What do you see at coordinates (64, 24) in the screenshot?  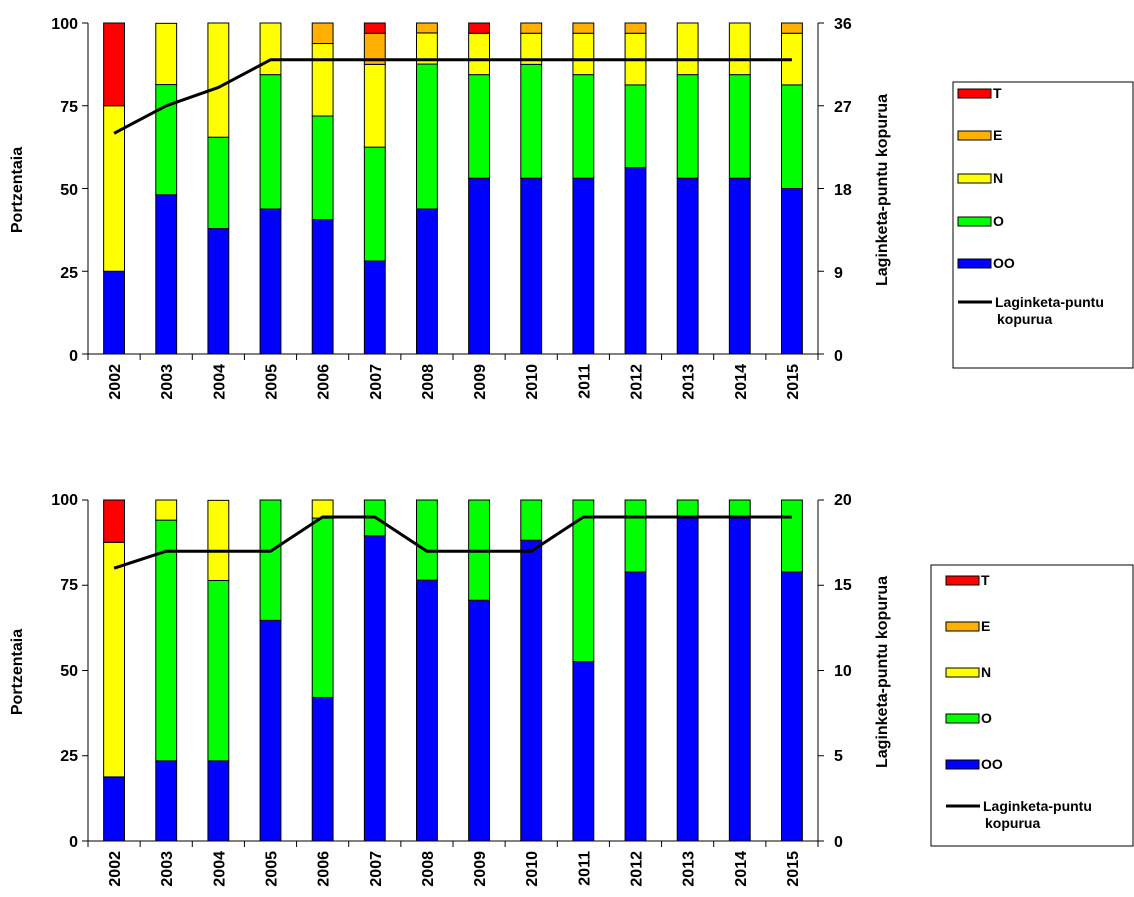 I see `chart-1-y-tick-label: 100` at bounding box center [64, 24].